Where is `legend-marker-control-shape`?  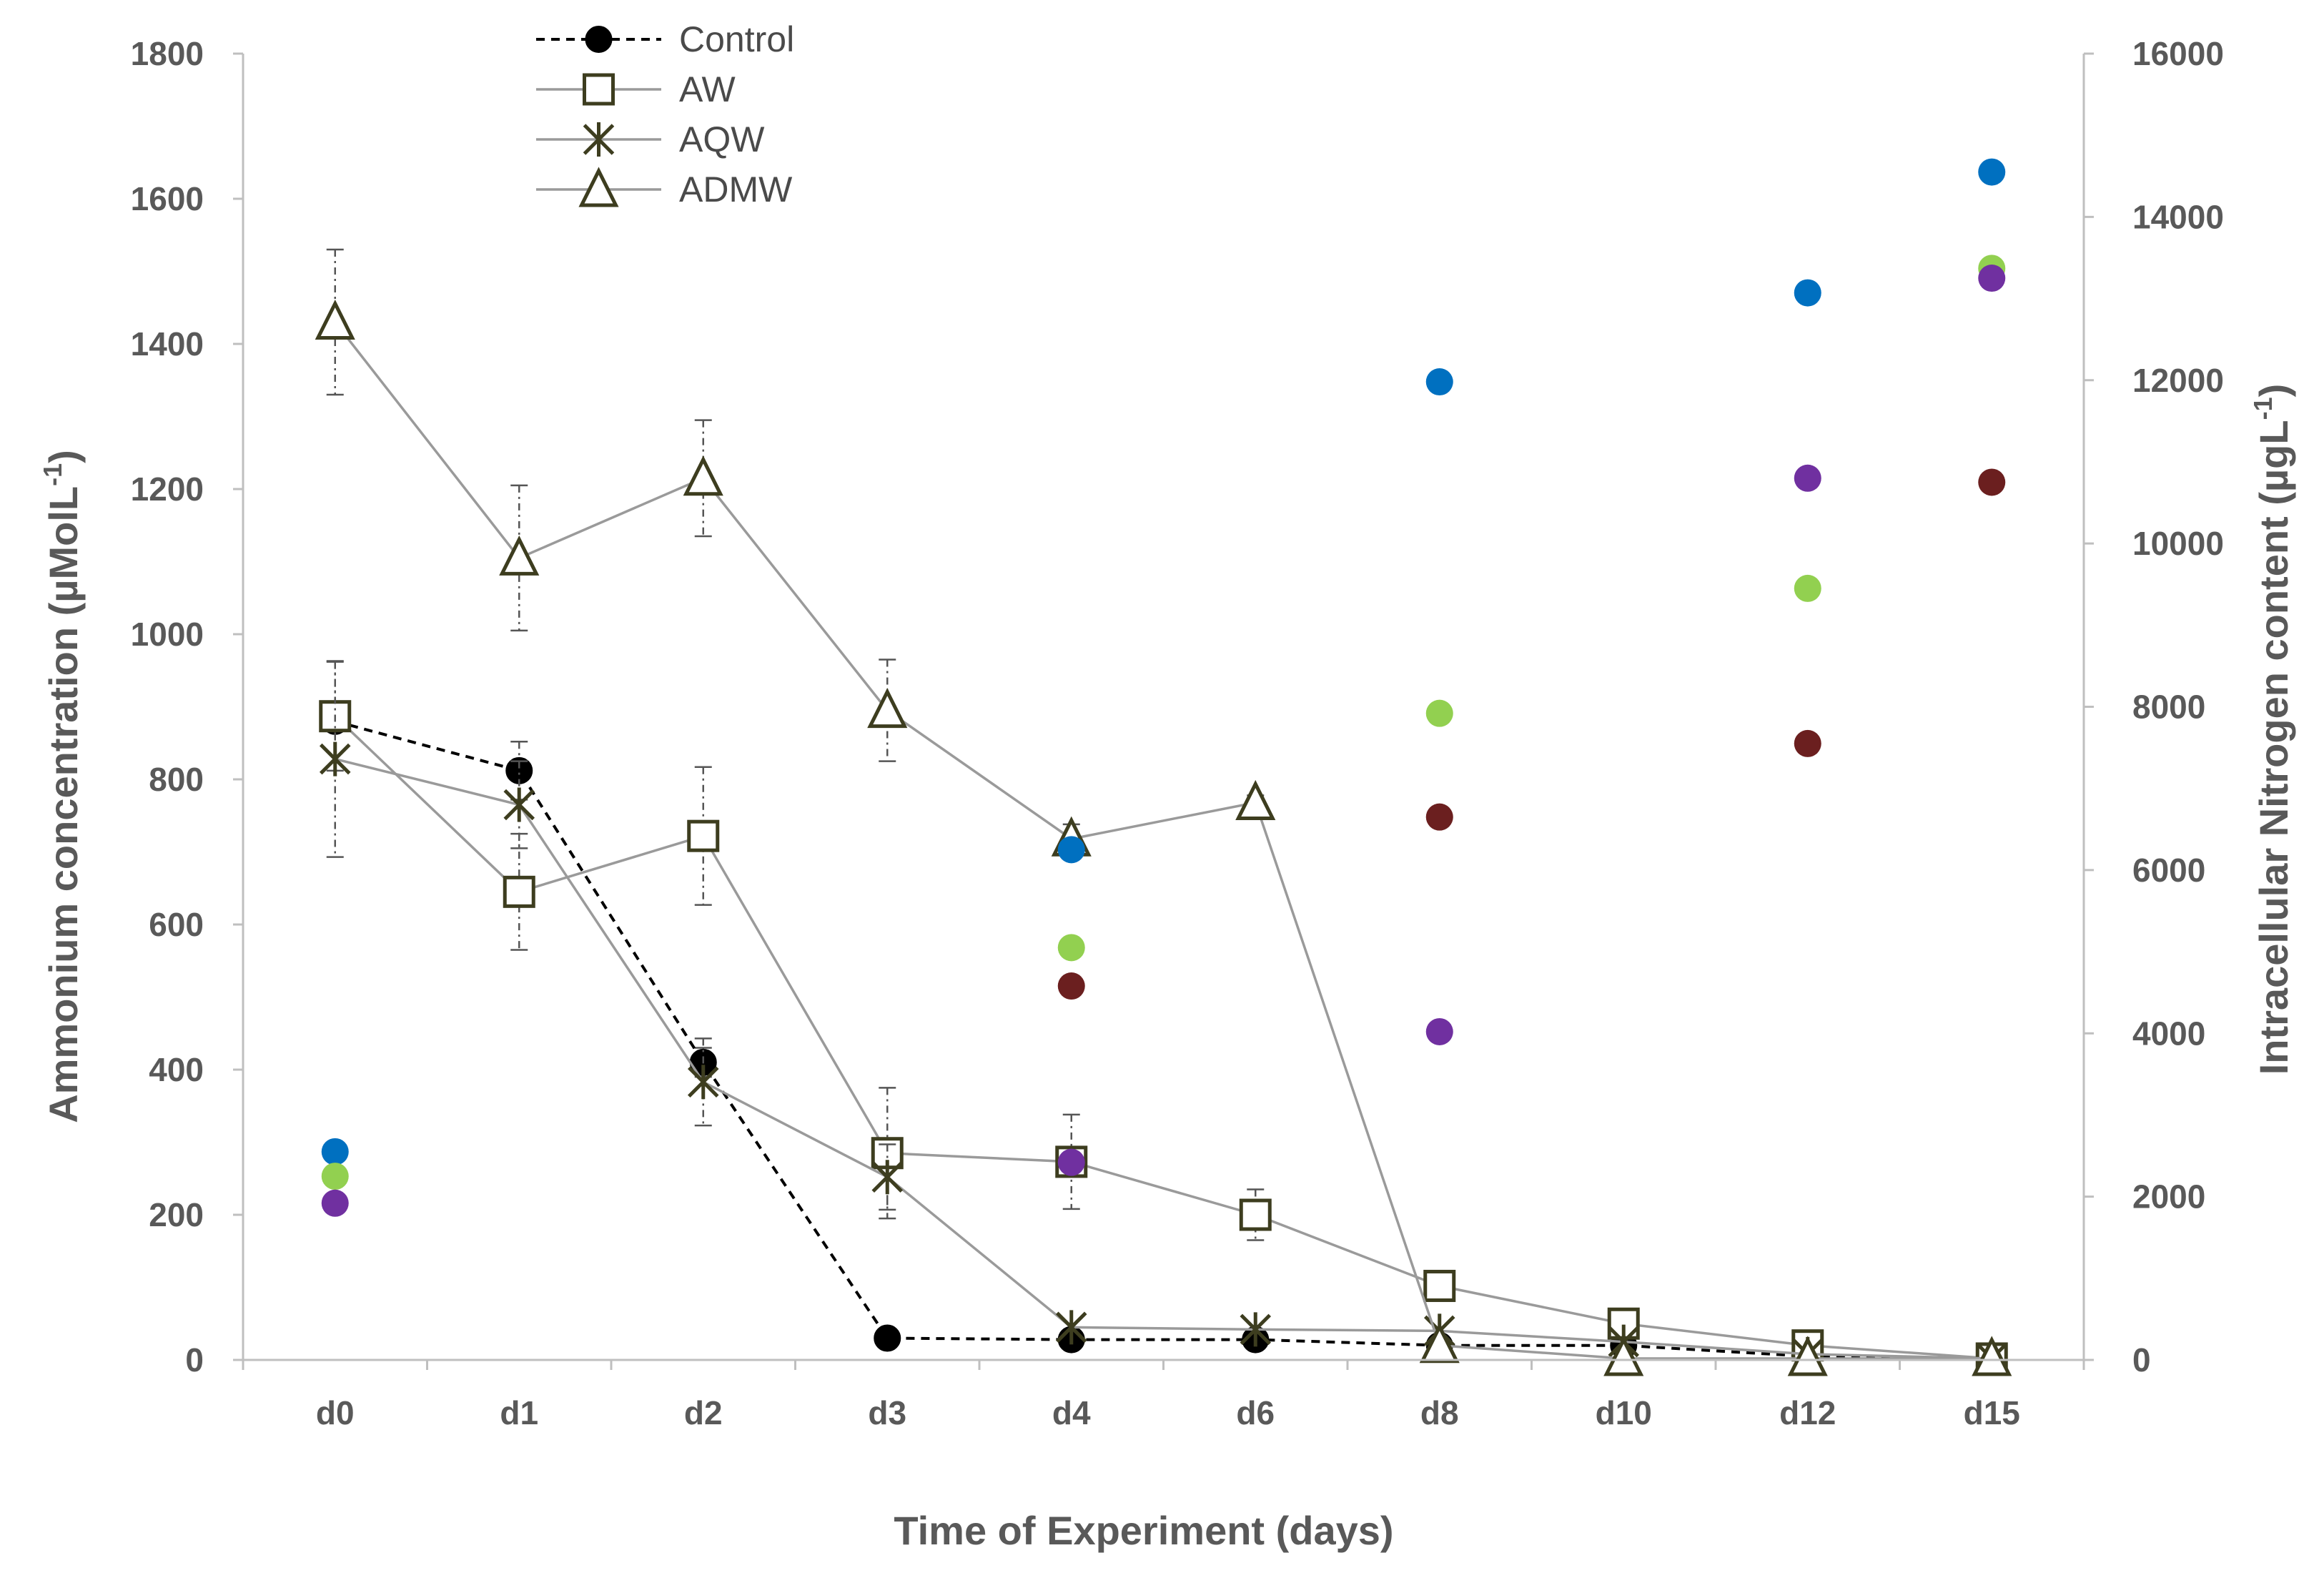 legend-marker-control-shape is located at coordinates (599, 39).